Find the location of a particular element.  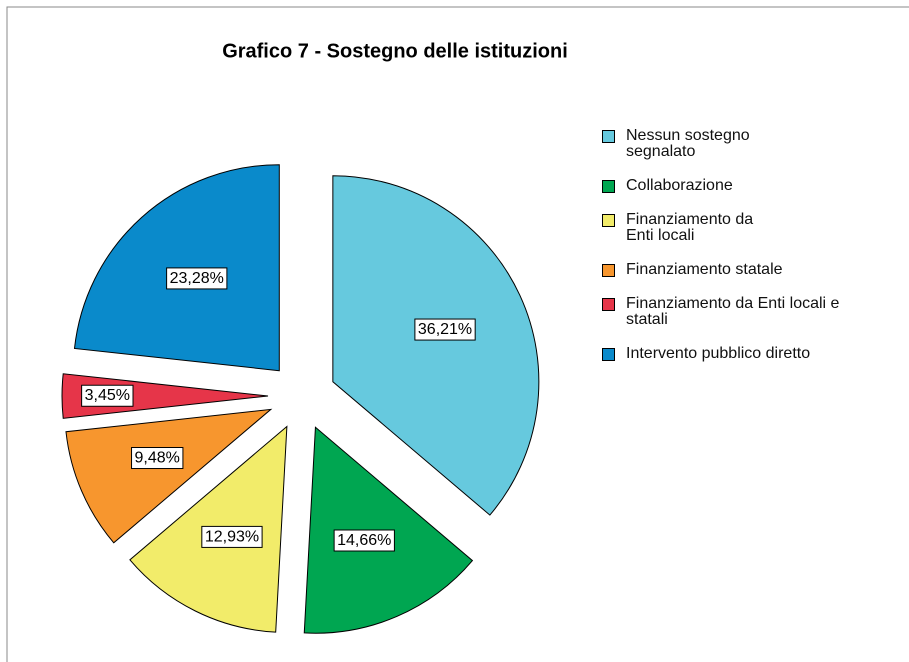

legend-label: Finanziamento da Enti locali is located at coordinates (690, 227).